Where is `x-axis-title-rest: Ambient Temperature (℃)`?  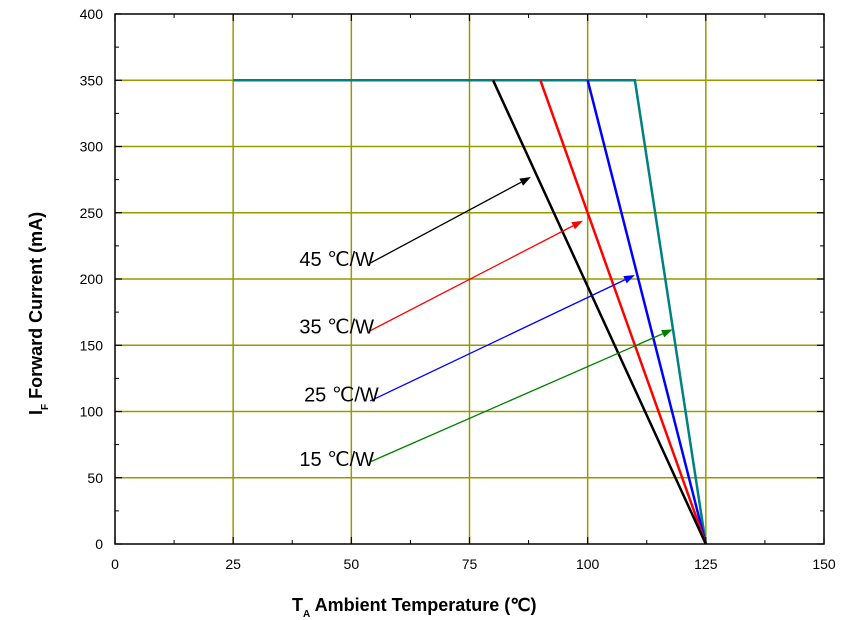 x-axis-title-rest: Ambient Temperature (℃) is located at coordinates (423, 605).